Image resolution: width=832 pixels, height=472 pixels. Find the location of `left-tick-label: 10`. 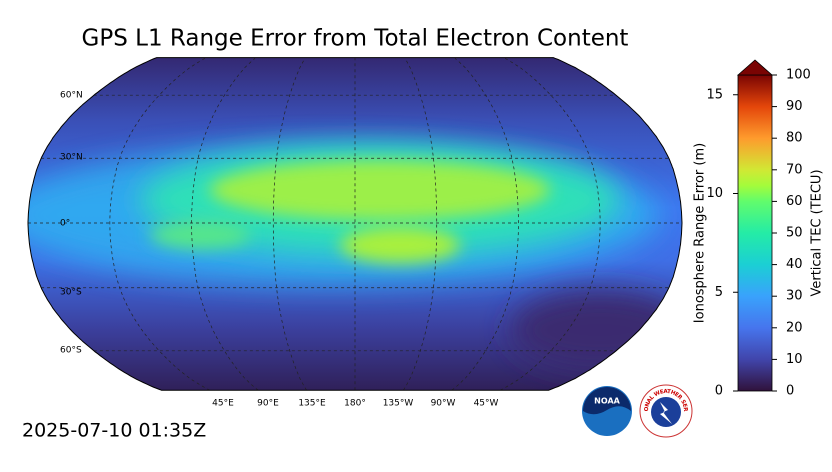

left-tick-label: 10 is located at coordinates (714, 193).